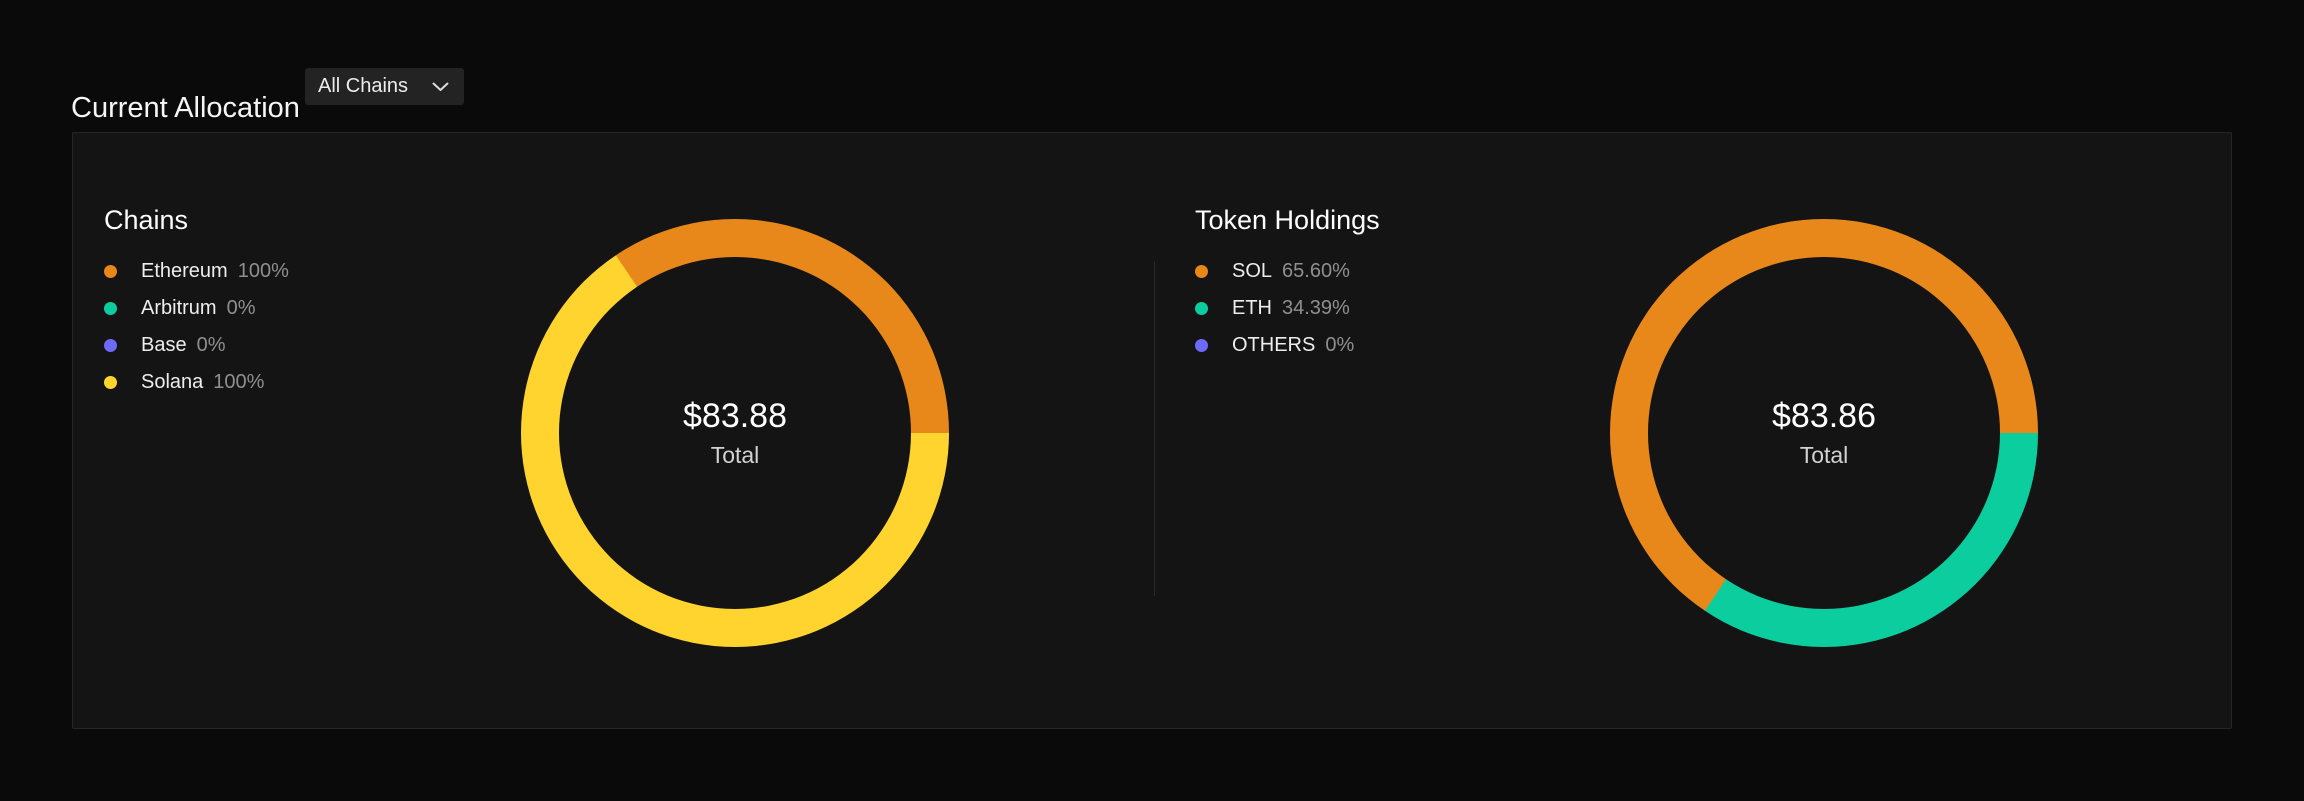  I want to click on donut-total-value: $83.86, so click(1824, 416).